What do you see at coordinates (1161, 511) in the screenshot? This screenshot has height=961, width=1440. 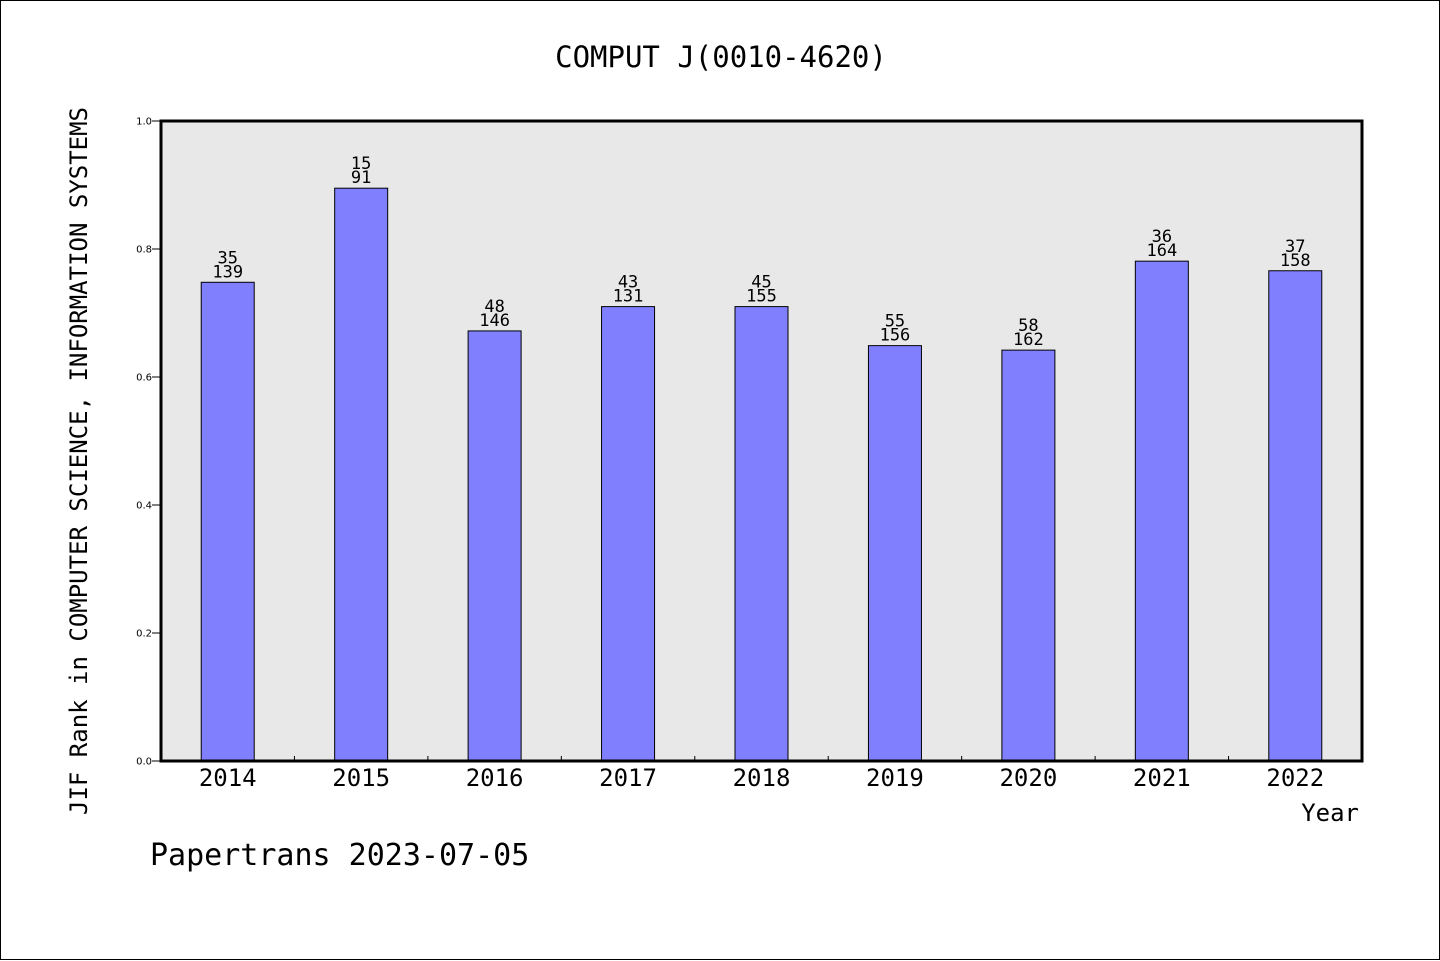 I see `bar-2021` at bounding box center [1161, 511].